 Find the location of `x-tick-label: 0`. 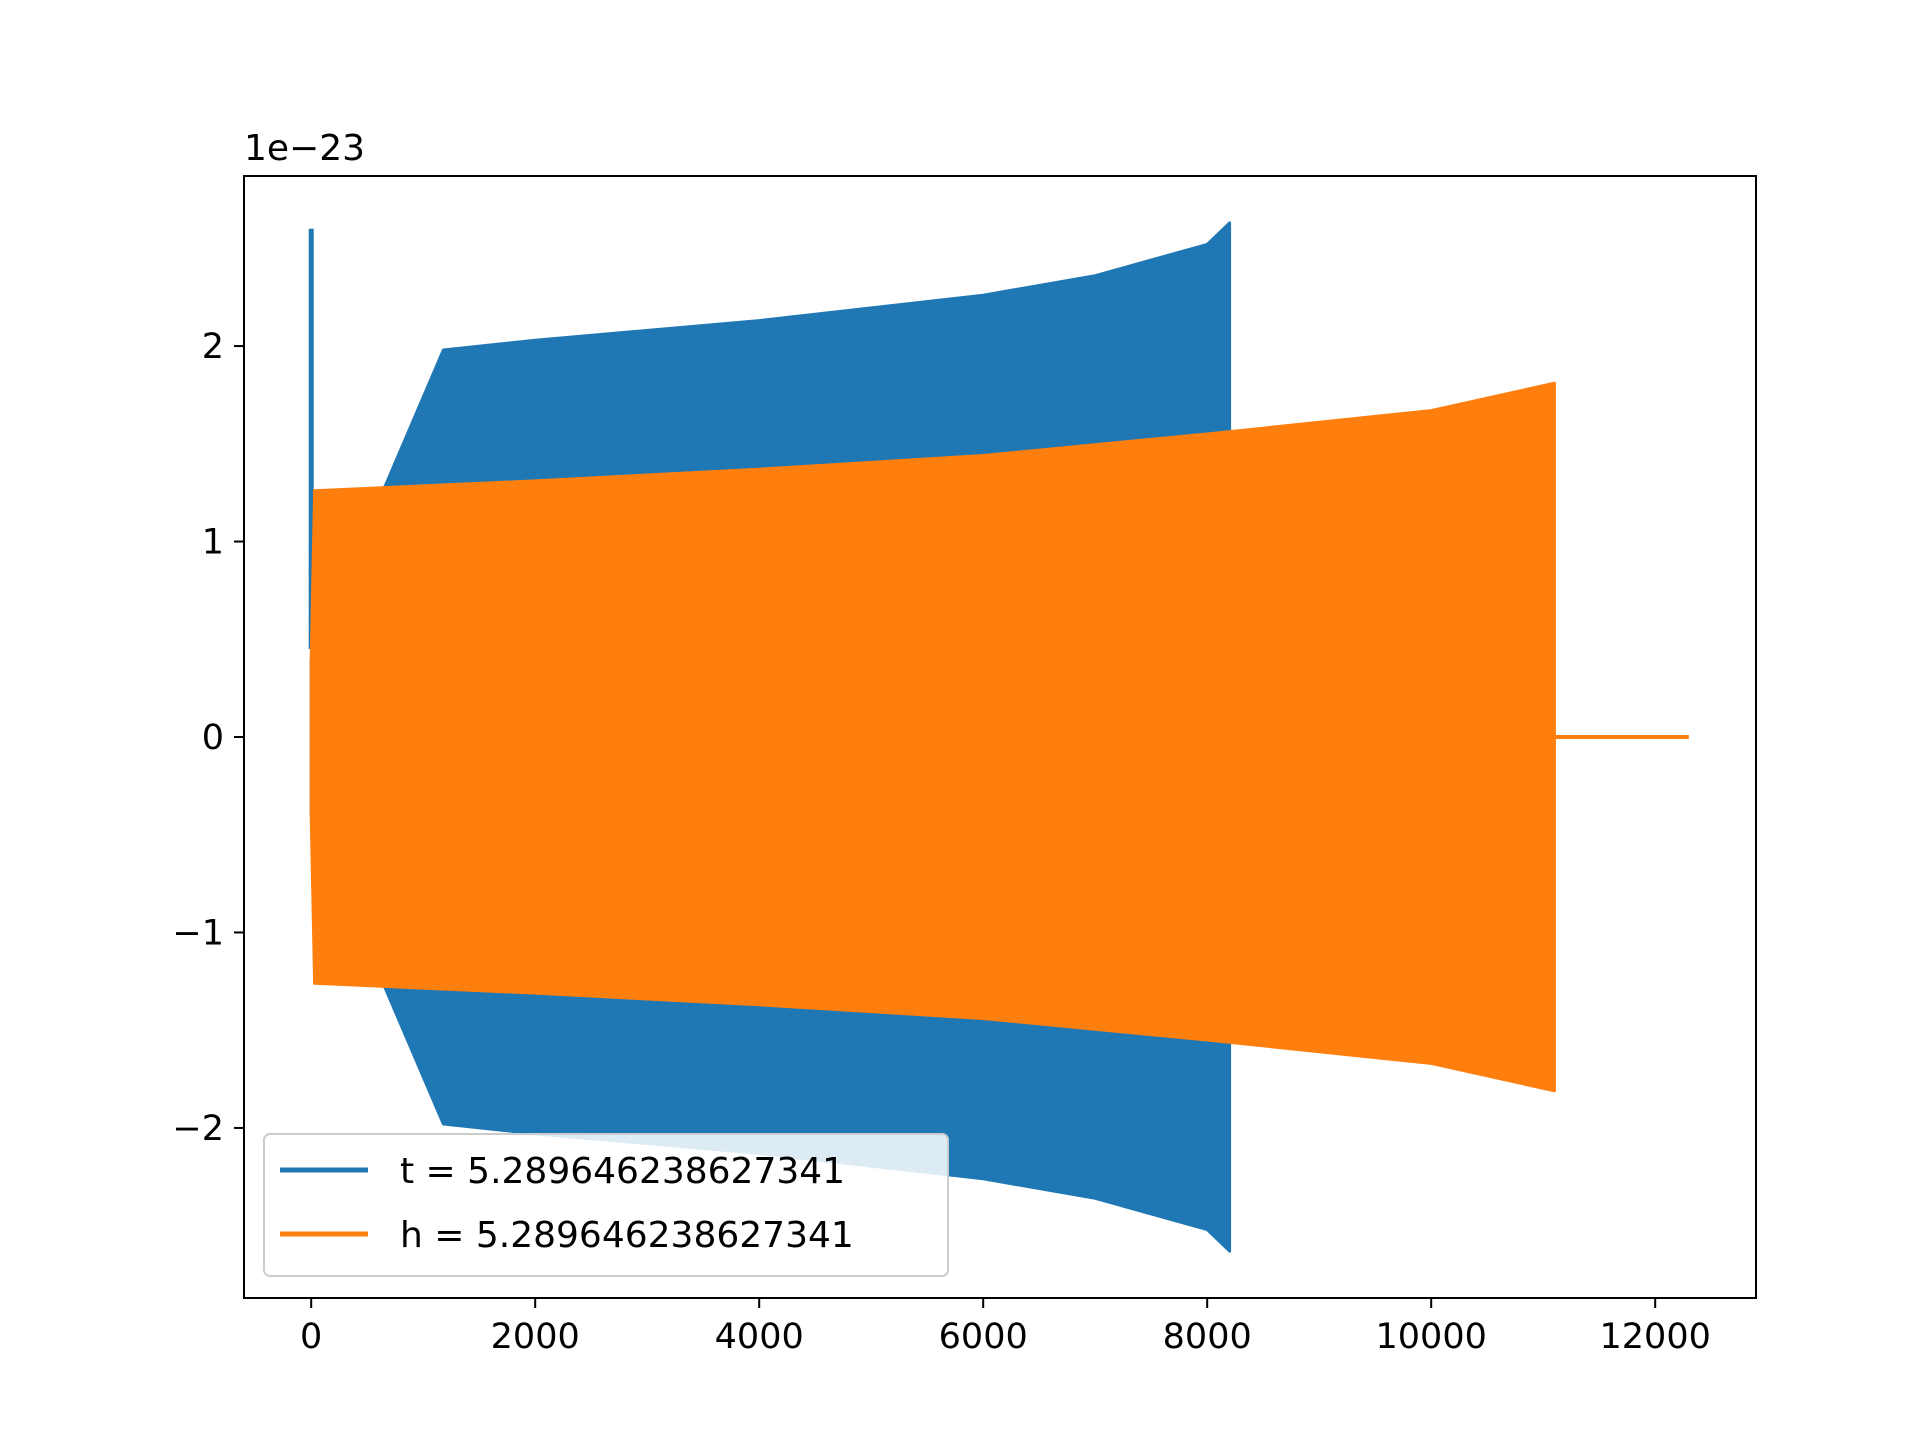

x-tick-label: 0 is located at coordinates (311, 1337).